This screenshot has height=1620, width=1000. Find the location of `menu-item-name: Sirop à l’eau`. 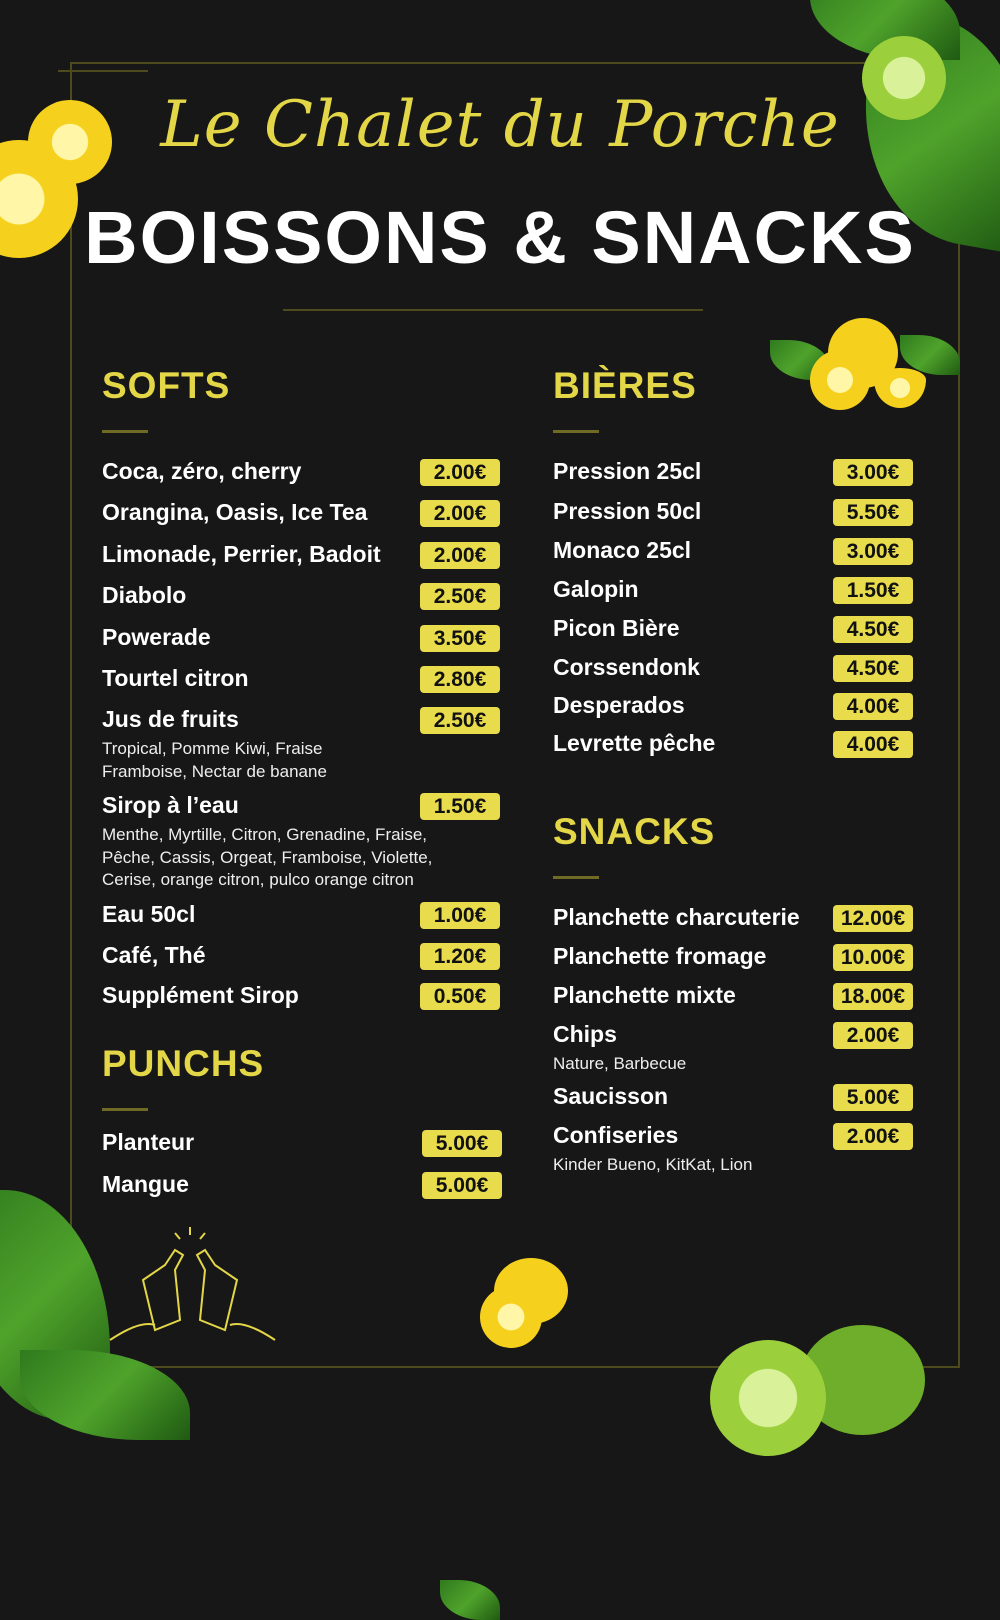

menu-item-name: Sirop à l’eau is located at coordinates (170, 805).